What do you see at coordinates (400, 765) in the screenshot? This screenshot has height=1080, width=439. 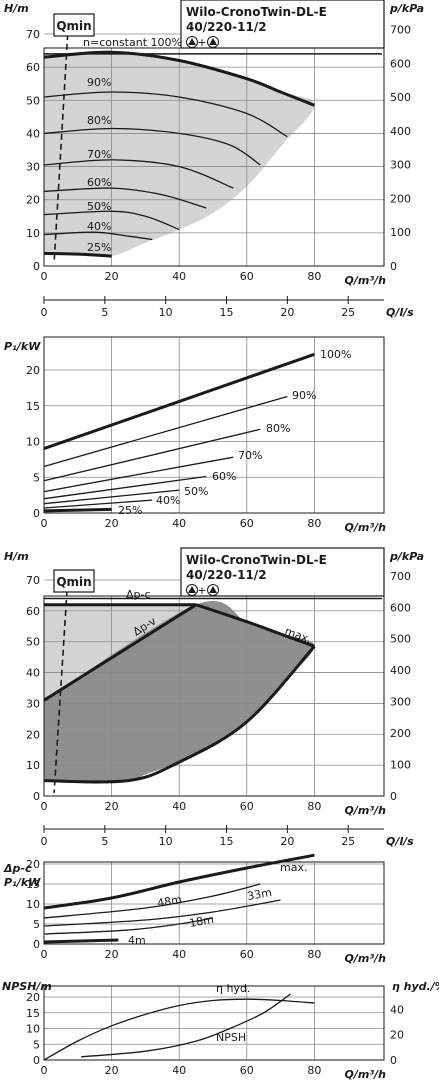 I see `y2-tick-label: 100` at bounding box center [400, 765].